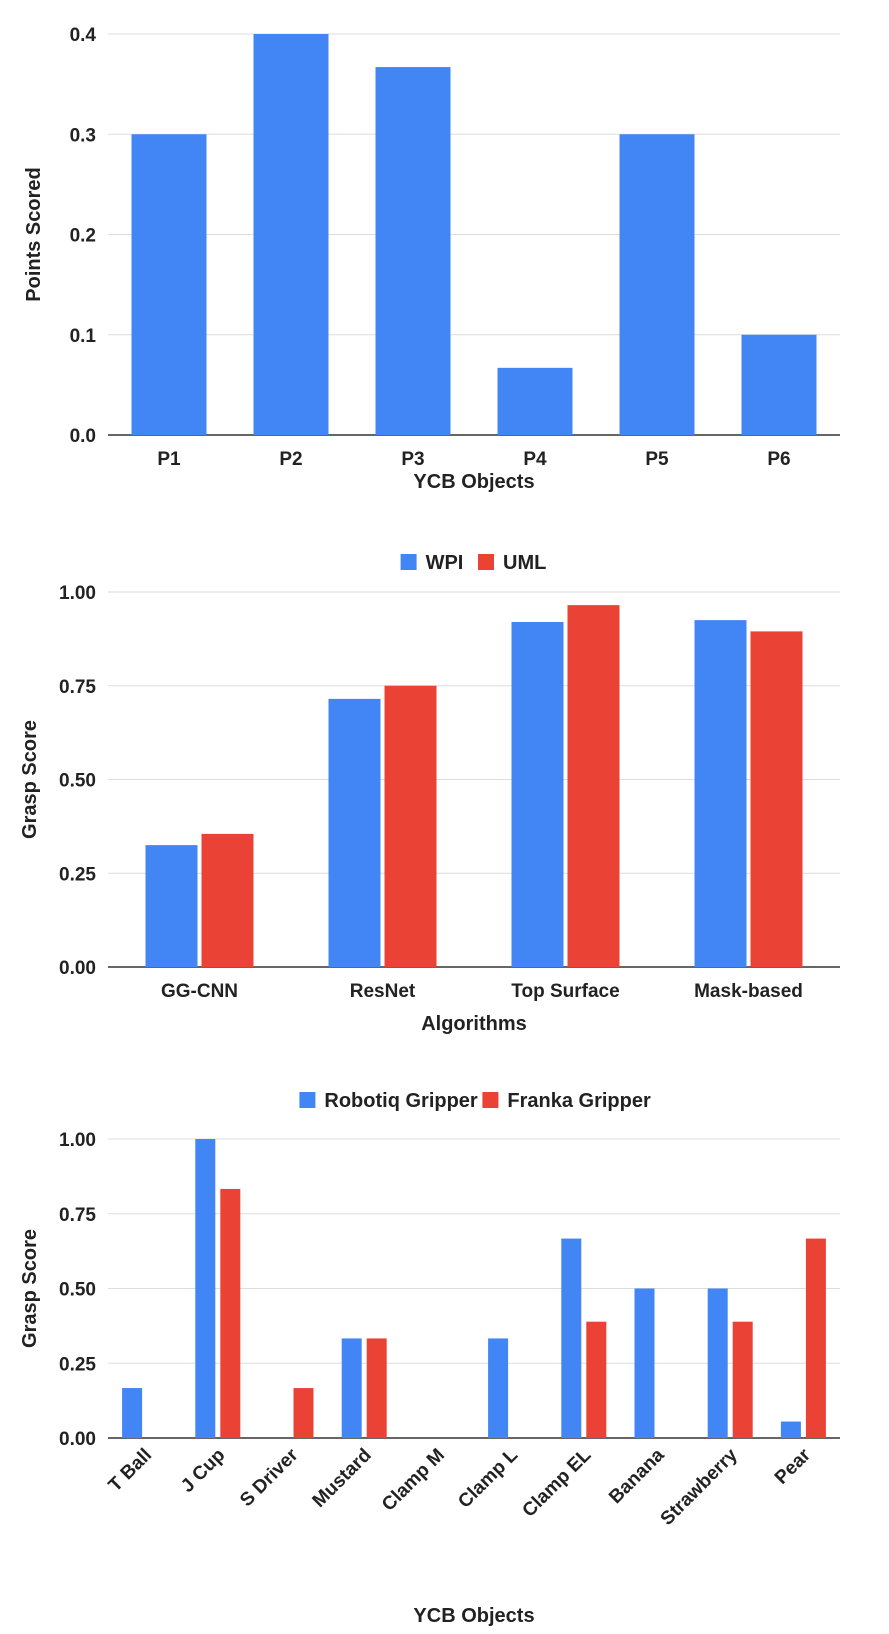 The width and height of the screenshot is (889, 1634). I want to click on bar-uml-top-surface, so click(593, 786).